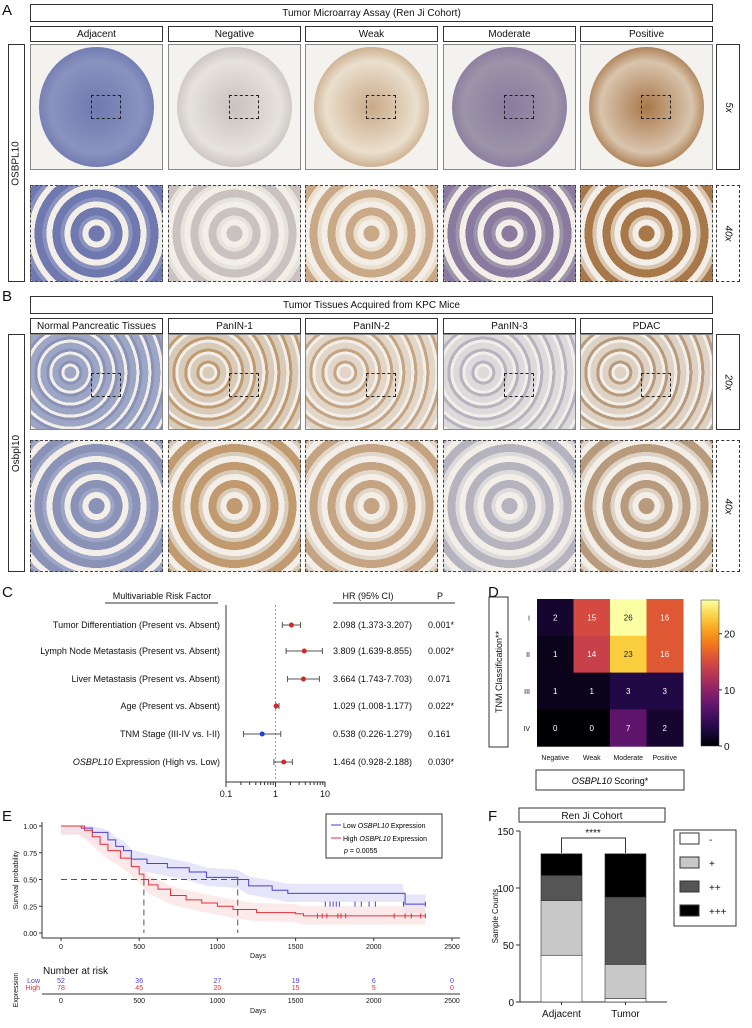 The width and height of the screenshot is (752, 1028). Describe the element at coordinates (439, 734) in the screenshot. I see `p-value: 0.161` at that location.